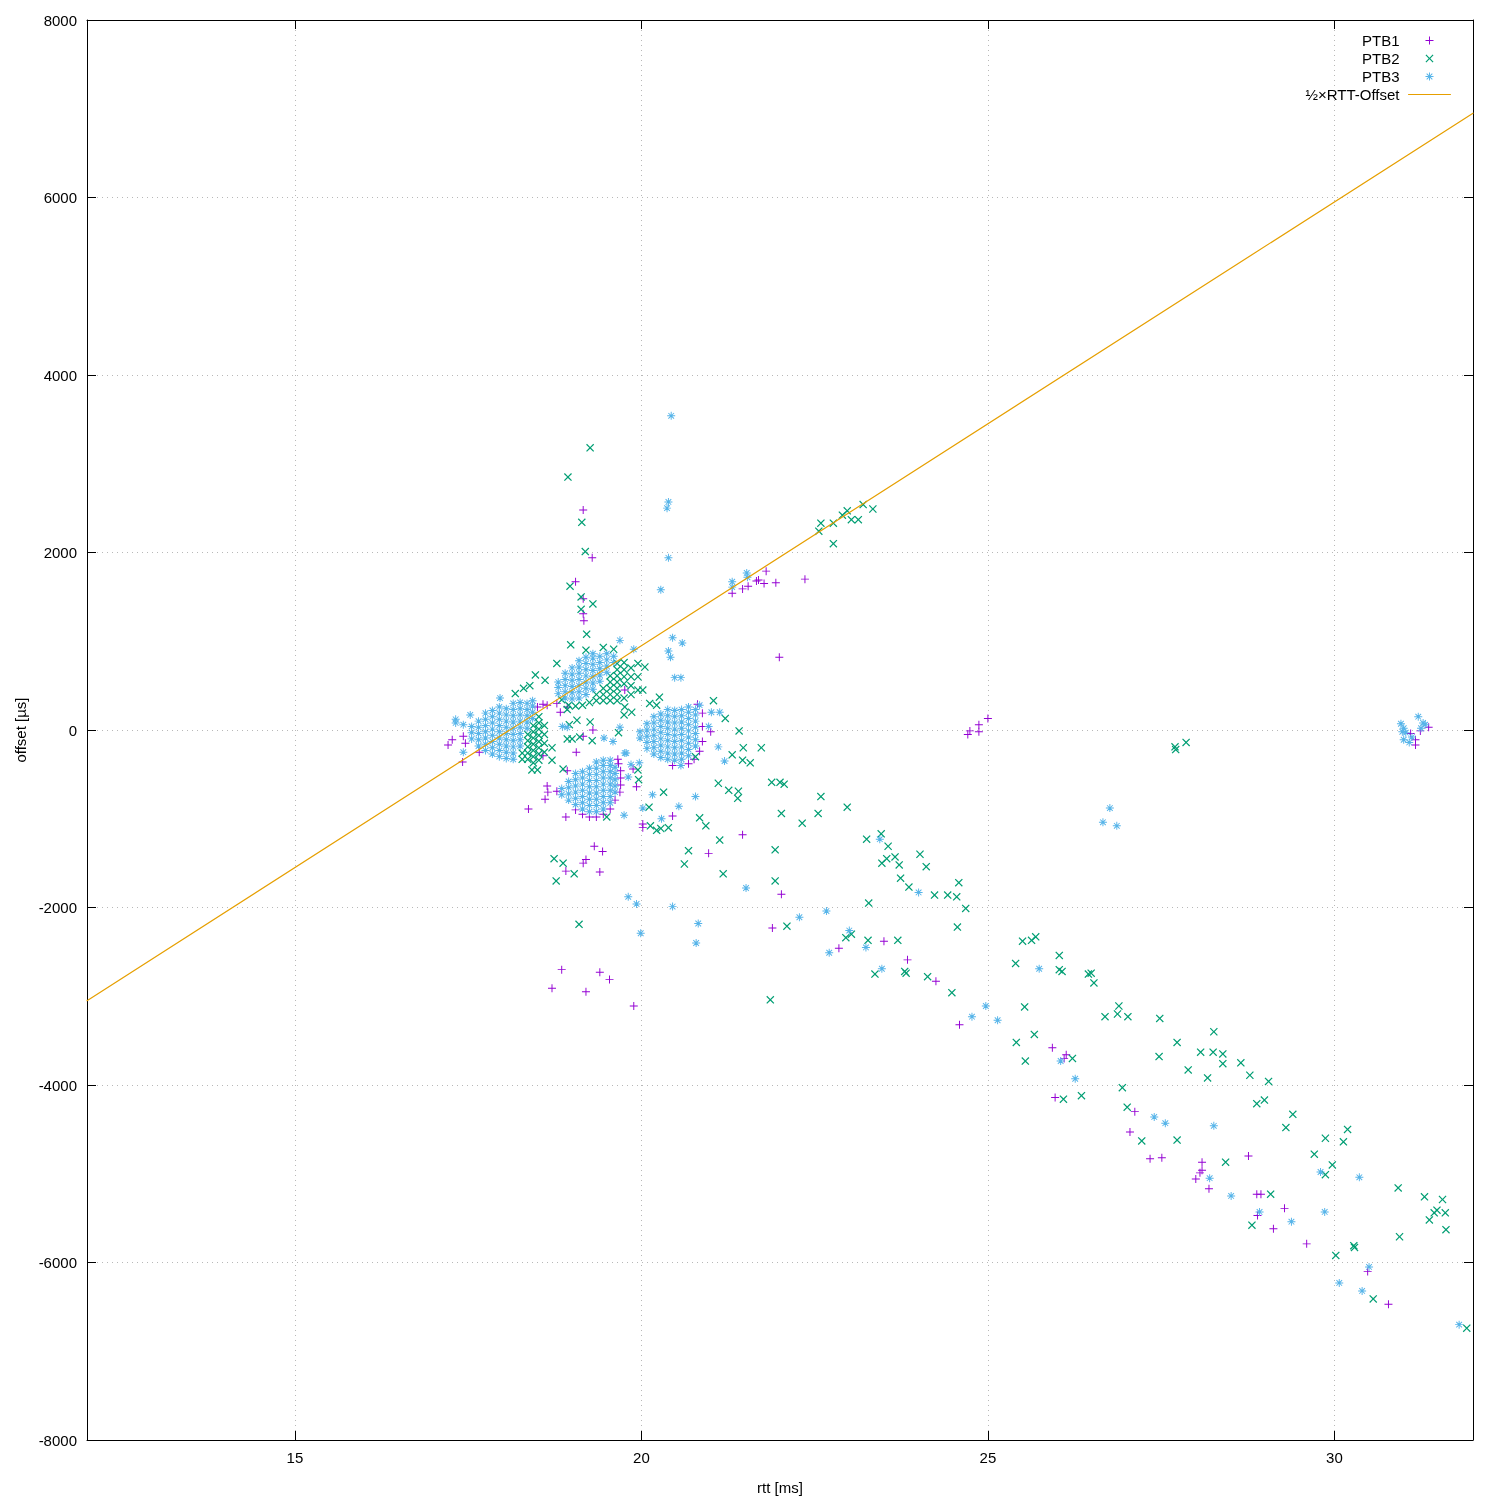  I want to click on x-tick-label: 15, so click(295, 1457).